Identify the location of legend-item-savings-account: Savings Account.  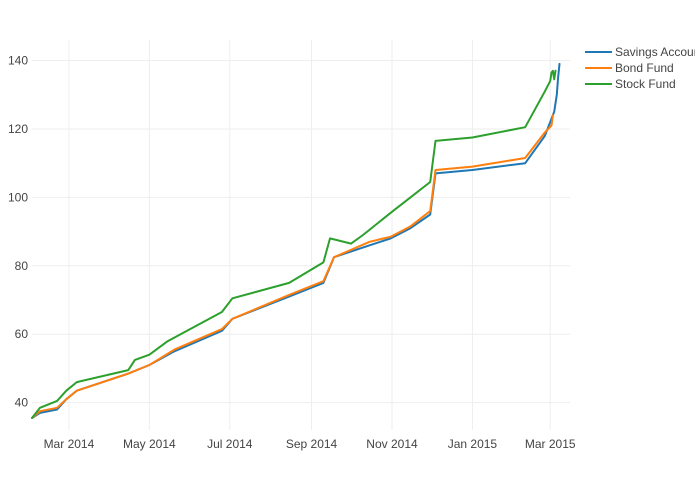
(640, 52).